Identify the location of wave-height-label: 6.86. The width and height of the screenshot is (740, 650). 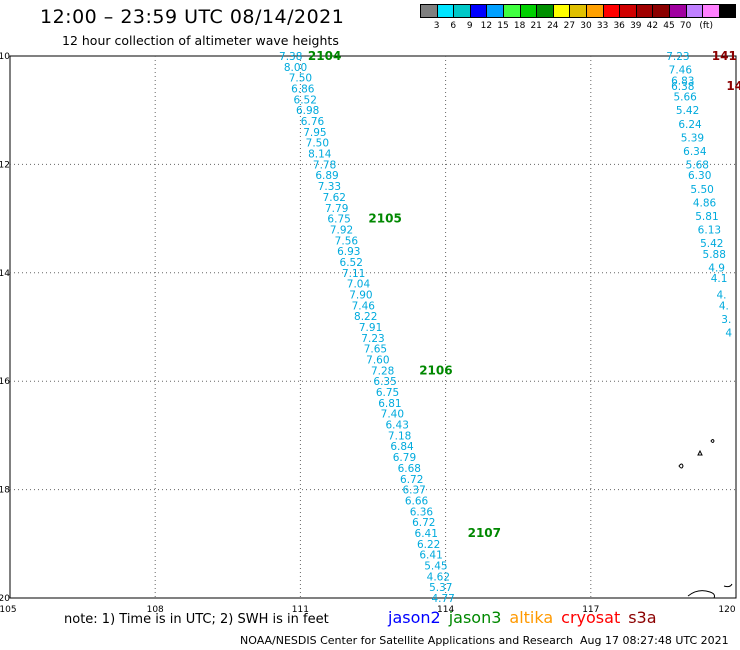
(303, 90).